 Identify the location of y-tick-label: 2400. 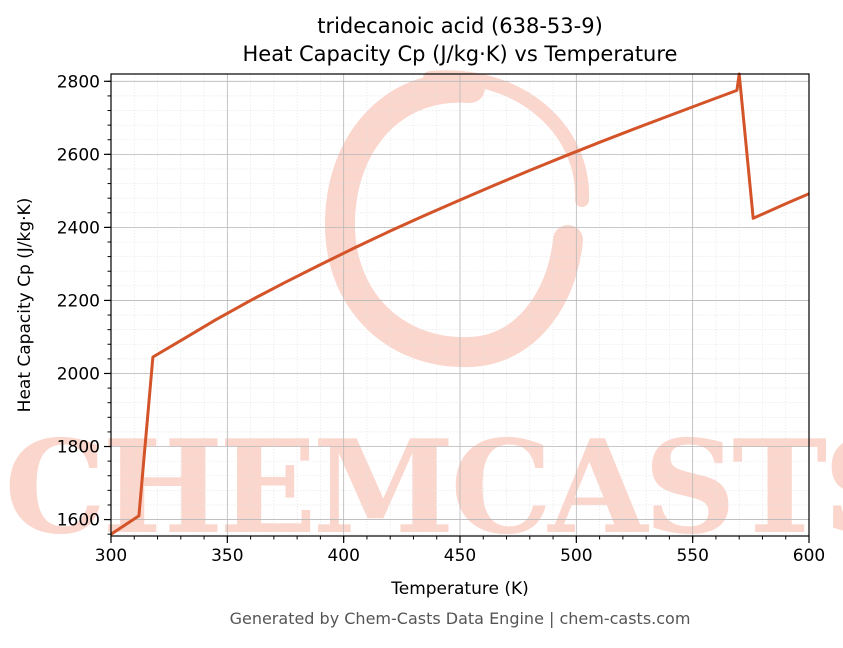
(78, 228).